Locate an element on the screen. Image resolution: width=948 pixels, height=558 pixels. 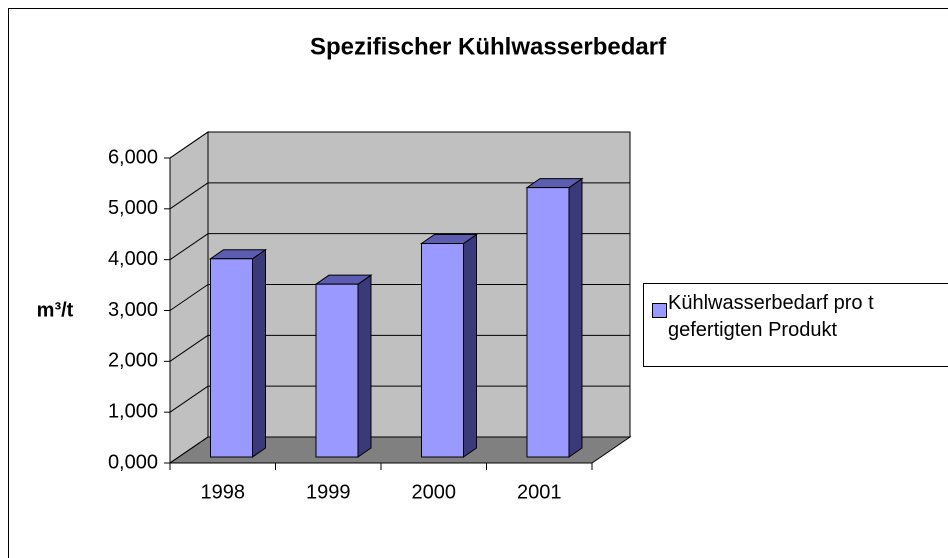
legend-swatch is located at coordinates (659, 310).